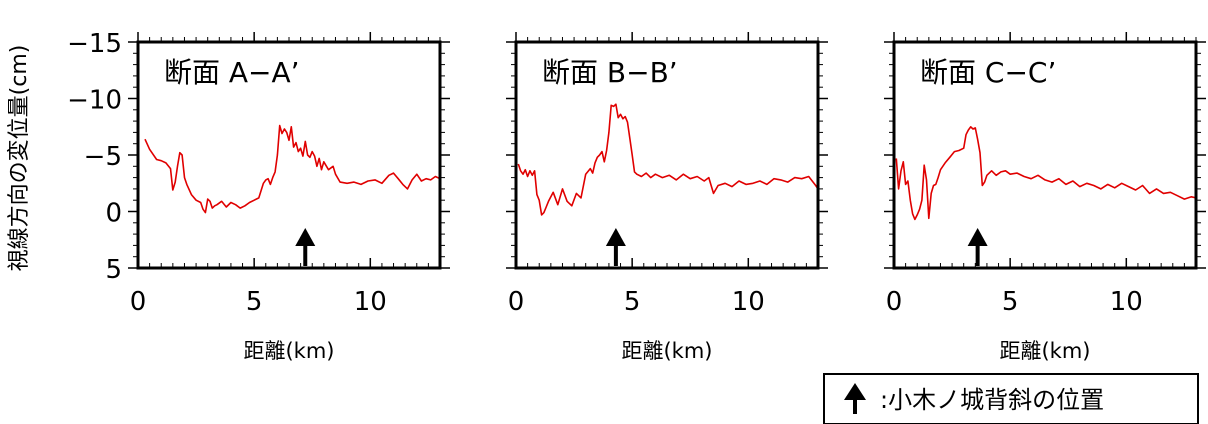  I want to click on y-tick-label: 5, so click(113, 270).